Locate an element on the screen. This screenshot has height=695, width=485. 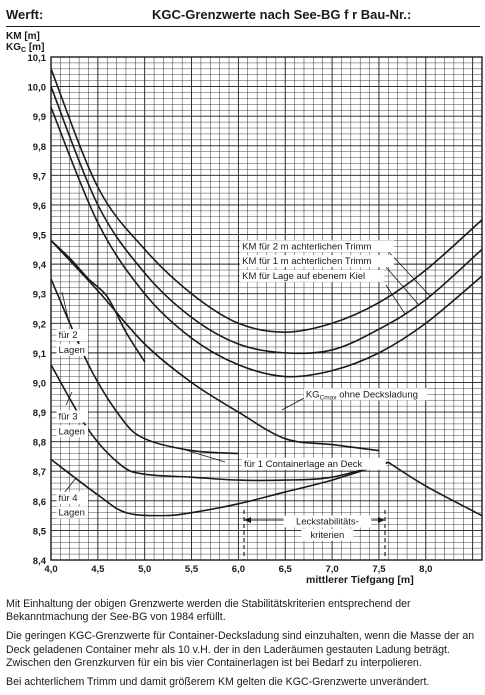
y-axis-title: KM [m] KGC [m] is located at coordinates (25, 42).